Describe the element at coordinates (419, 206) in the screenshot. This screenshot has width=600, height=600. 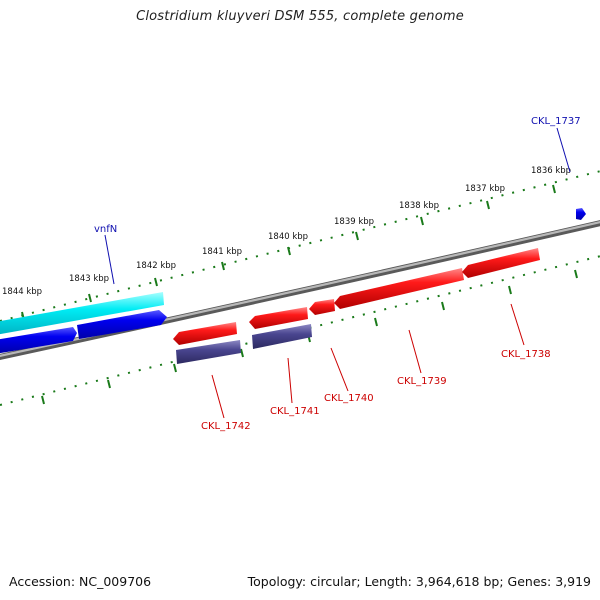
I see `ruler-label-1838: 1838 kbp` at that location.